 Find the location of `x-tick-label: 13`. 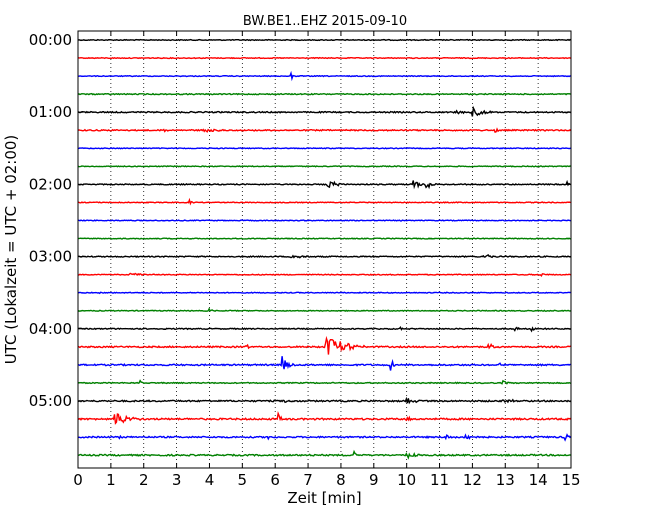

x-tick-label: 13 is located at coordinates (505, 480).